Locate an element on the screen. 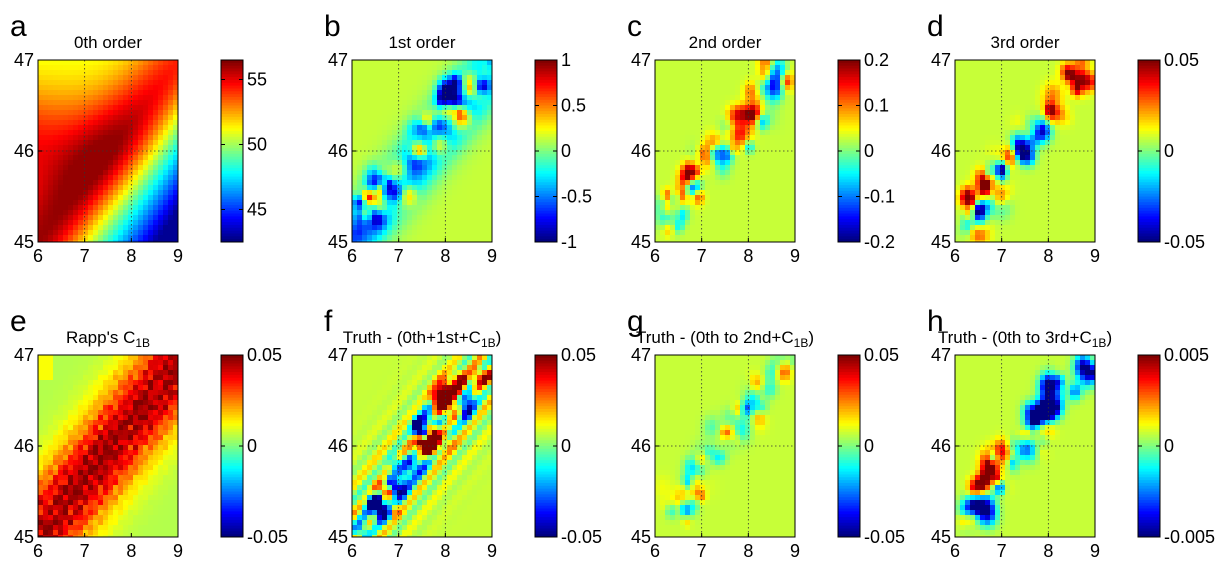  colorbar-tick-label: -0.2 is located at coordinates (879, 242).